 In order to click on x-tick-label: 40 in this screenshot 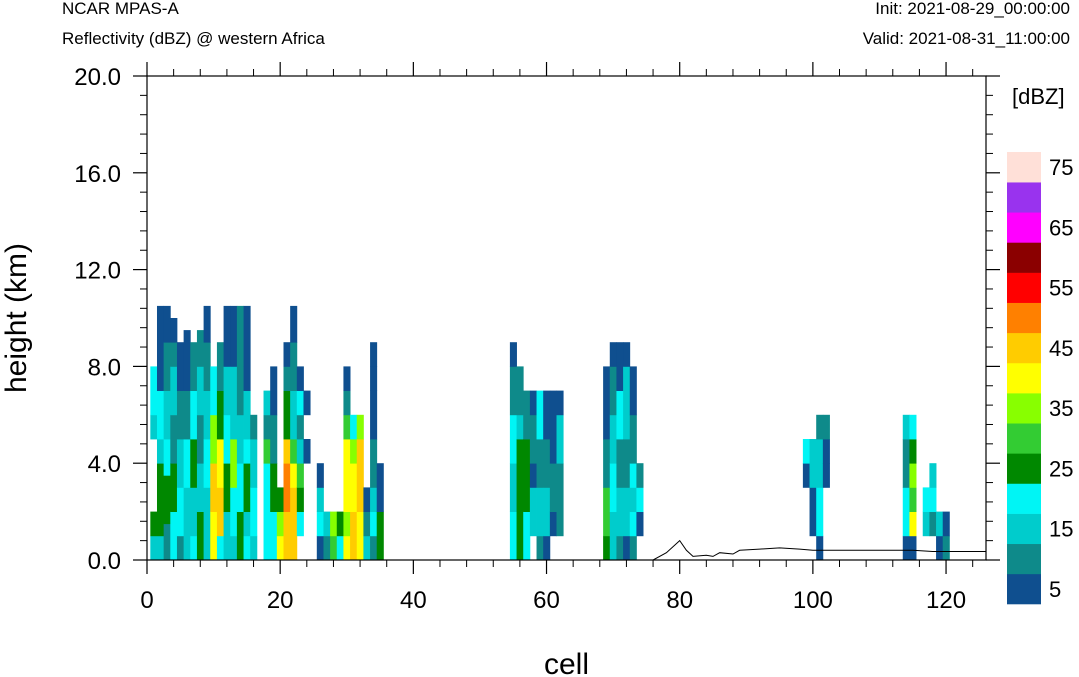, I will do `click(413, 600)`.